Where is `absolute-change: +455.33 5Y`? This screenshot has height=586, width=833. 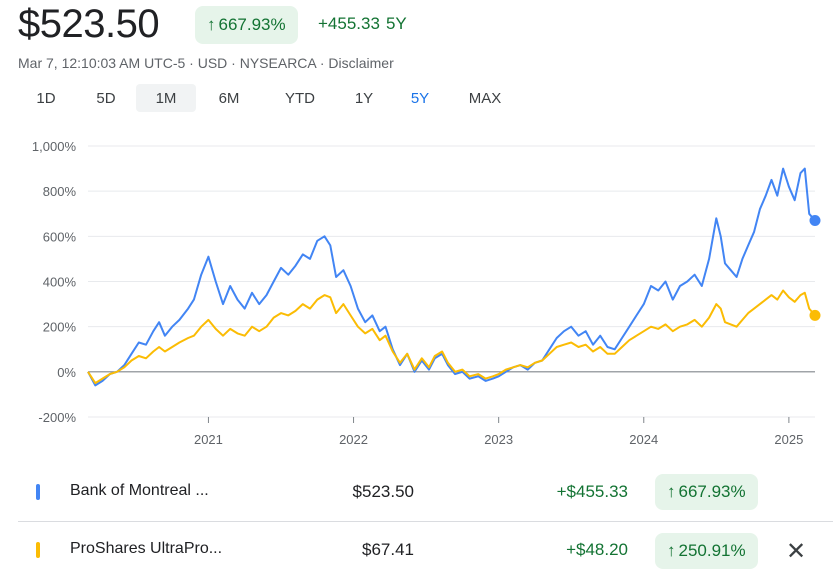 absolute-change: +455.33 5Y is located at coordinates (362, 24).